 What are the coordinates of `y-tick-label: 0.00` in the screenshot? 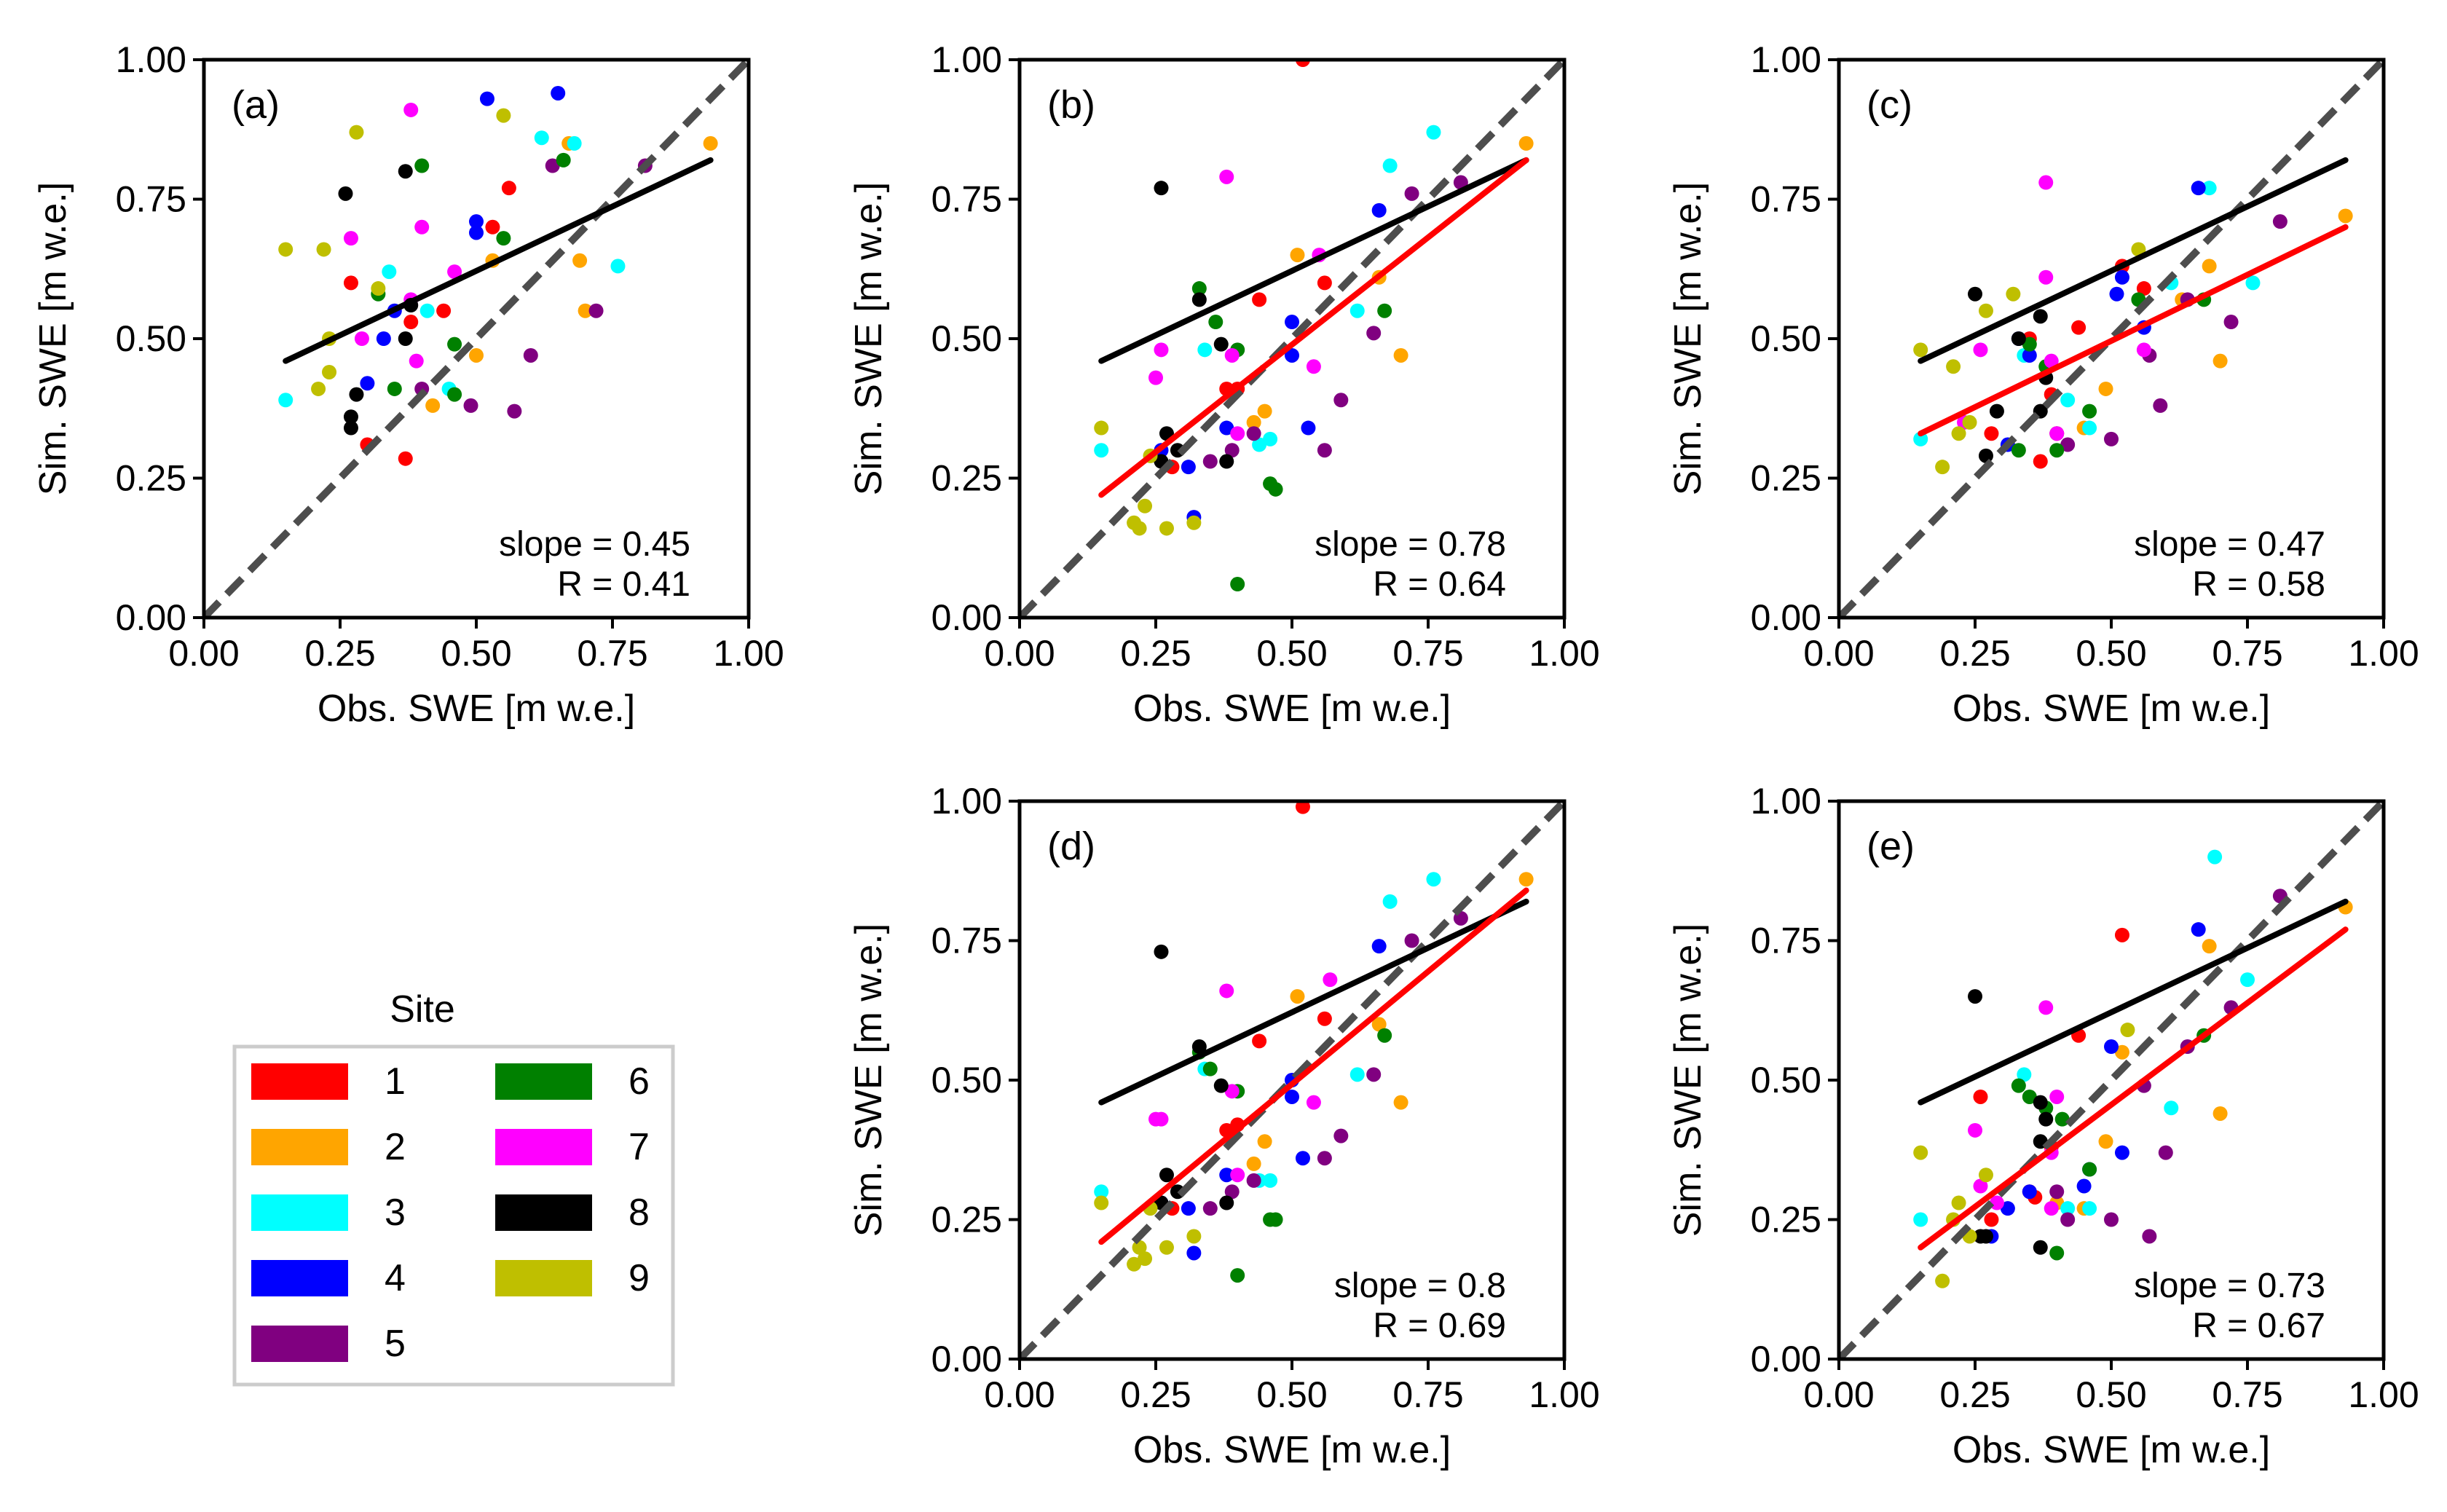 It's located at (1786, 1359).